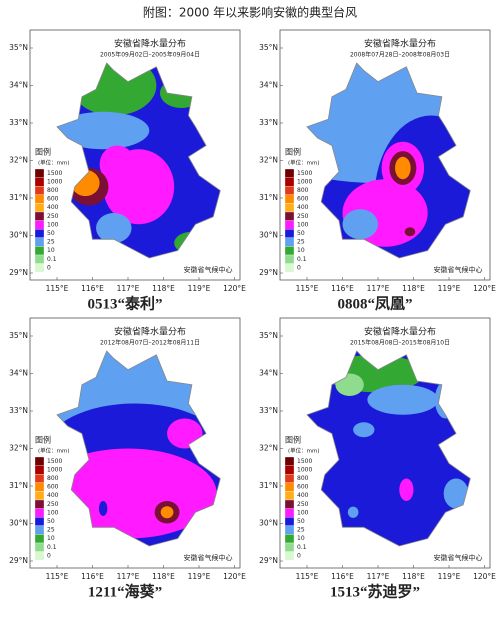 The height and width of the screenshot is (625, 500). I want to click on date-range: 2008年07月28日–2008年08月03日, so click(400, 55).